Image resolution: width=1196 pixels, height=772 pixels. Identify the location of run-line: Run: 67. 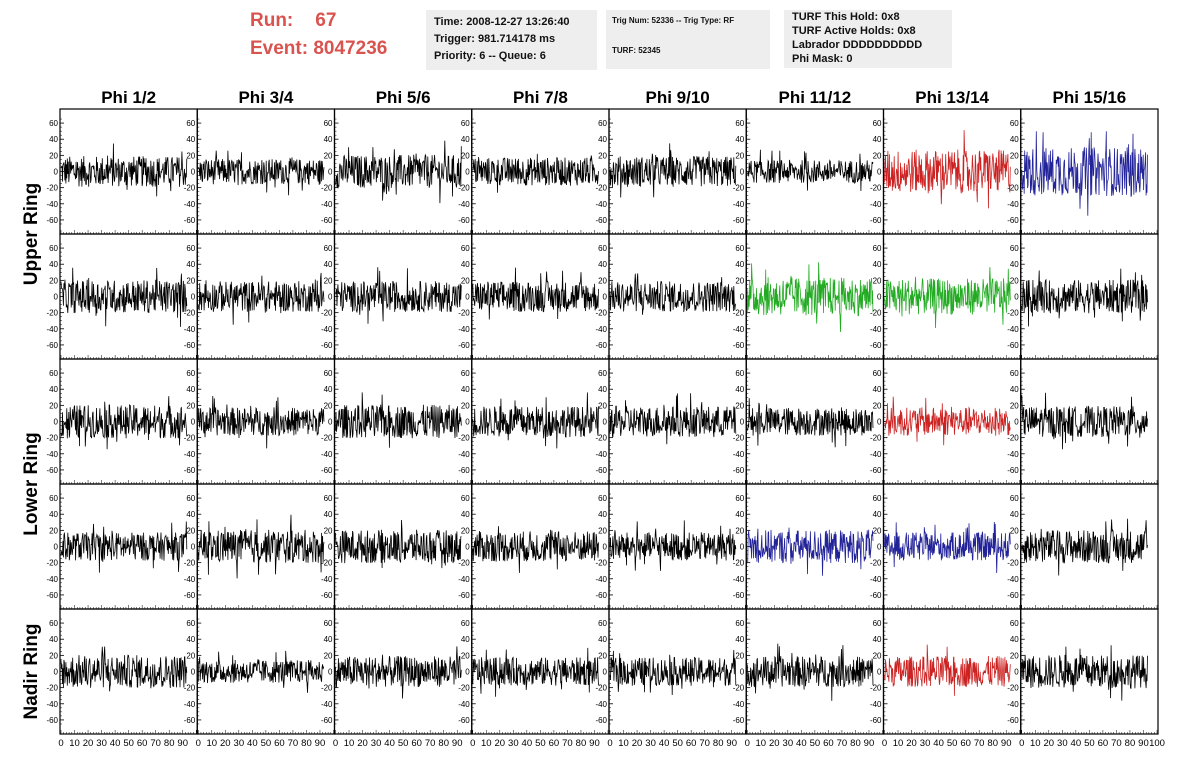
(293, 21).